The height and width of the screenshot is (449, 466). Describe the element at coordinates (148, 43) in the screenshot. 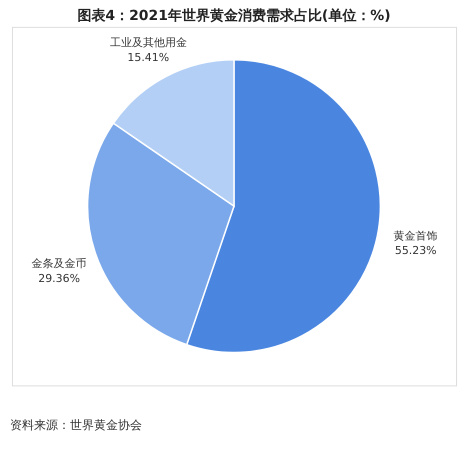

I see `slice-label: 工业及其他用金` at that location.